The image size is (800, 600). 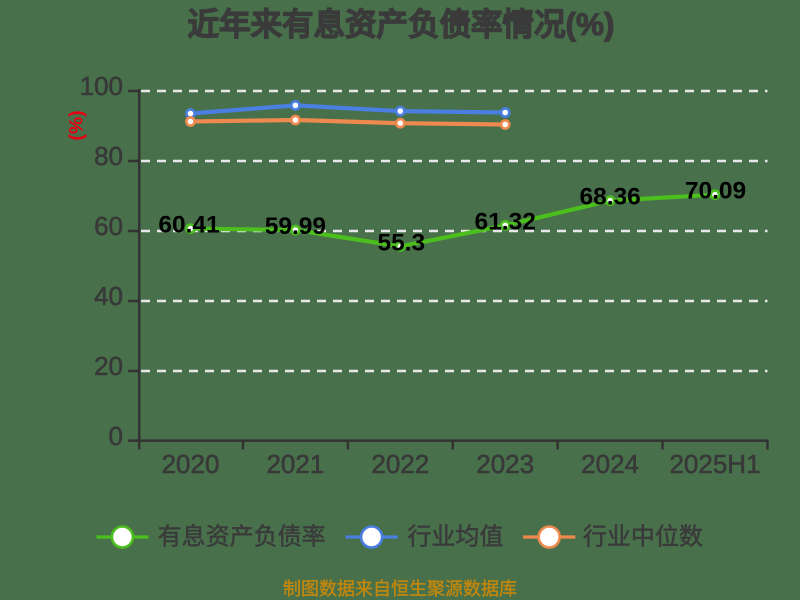 I want to click on svg-text: 制图数据来自恒生聚源数据库, so click(x=400, y=589).